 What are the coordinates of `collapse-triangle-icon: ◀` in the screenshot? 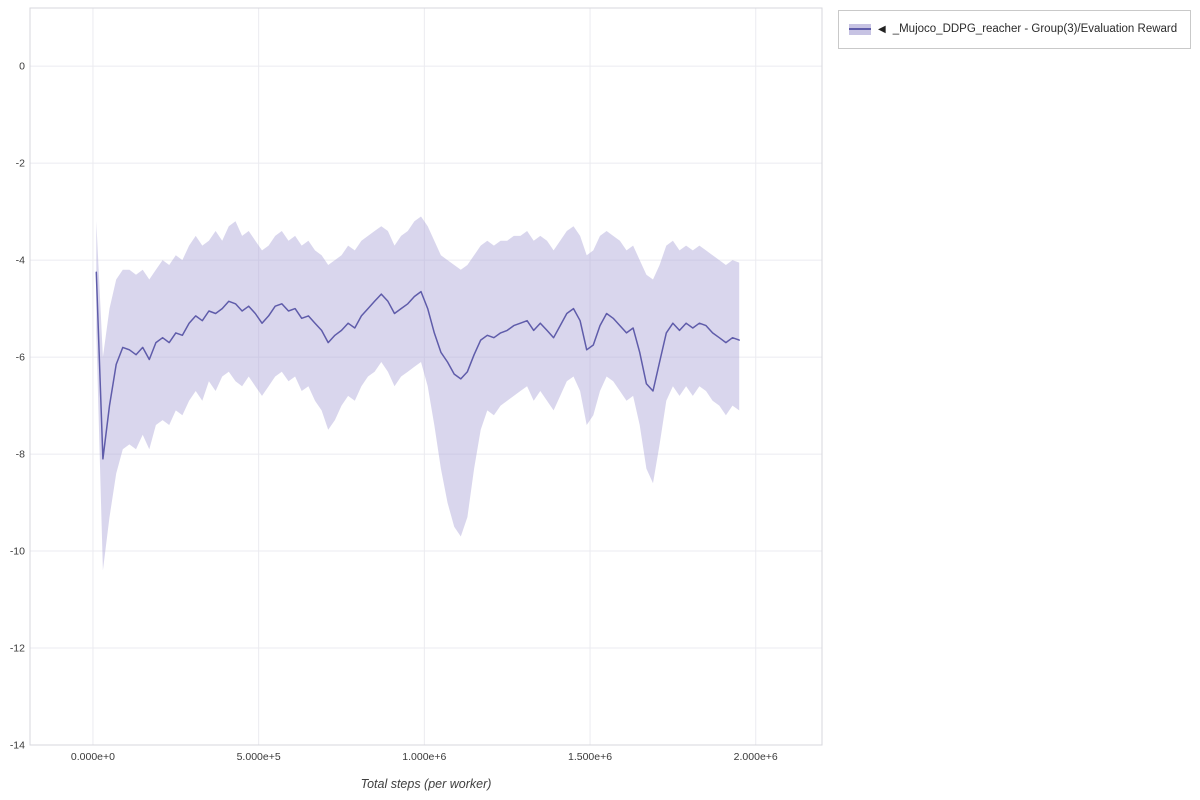 It's located at (882, 29).